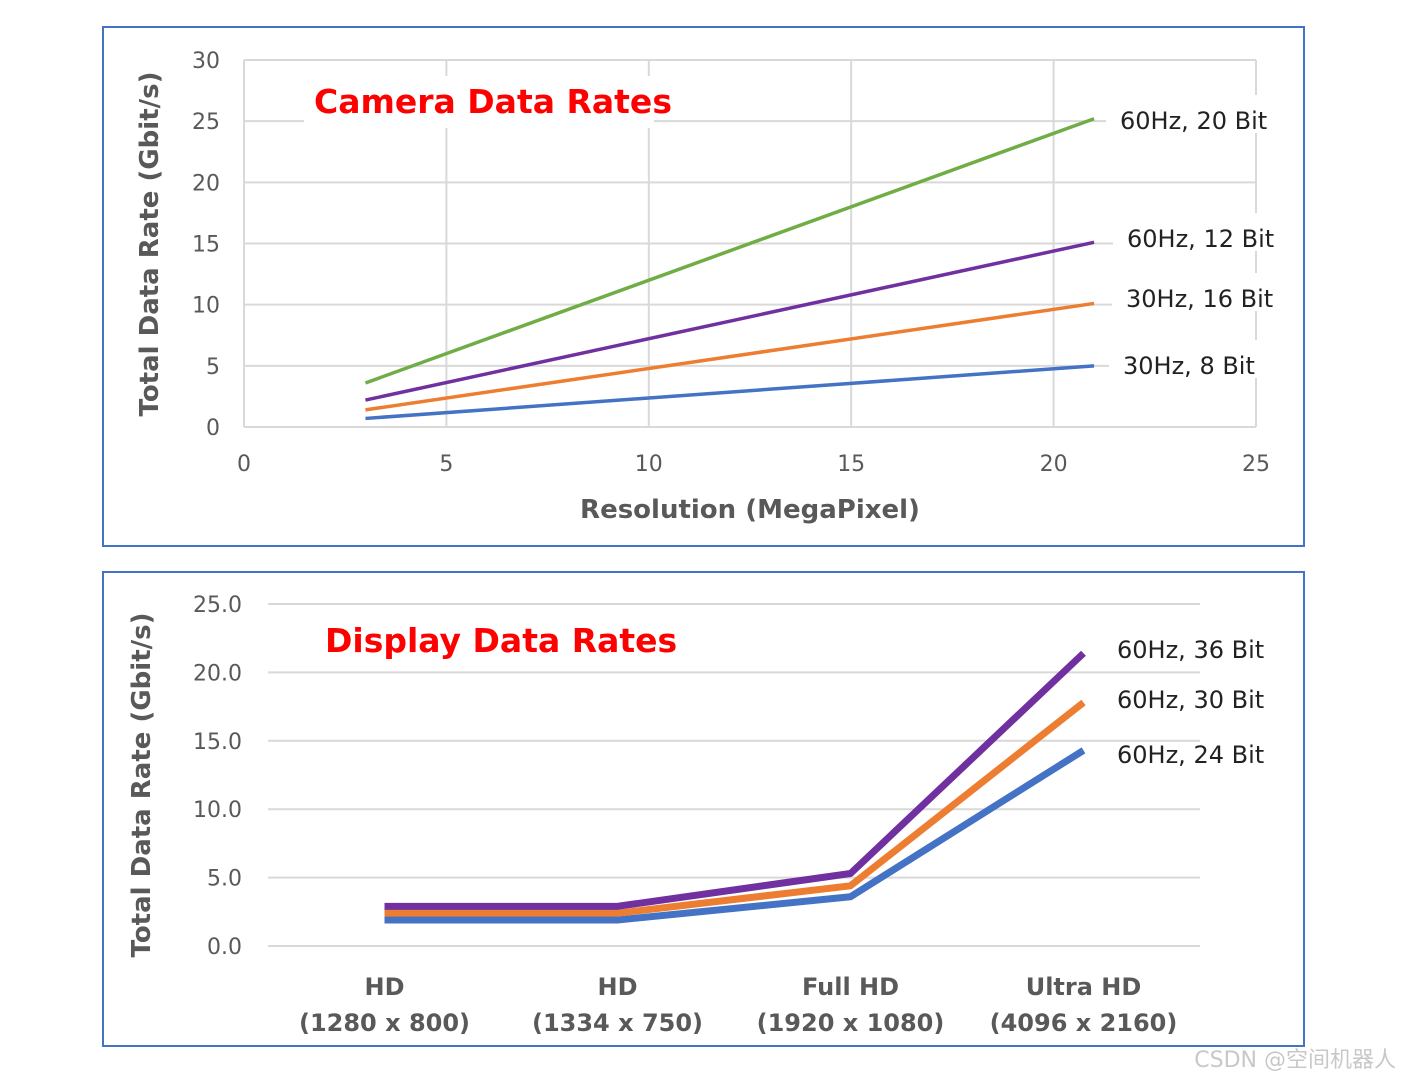  I want to click on display-y-tick-label: 0.0, so click(224, 947).